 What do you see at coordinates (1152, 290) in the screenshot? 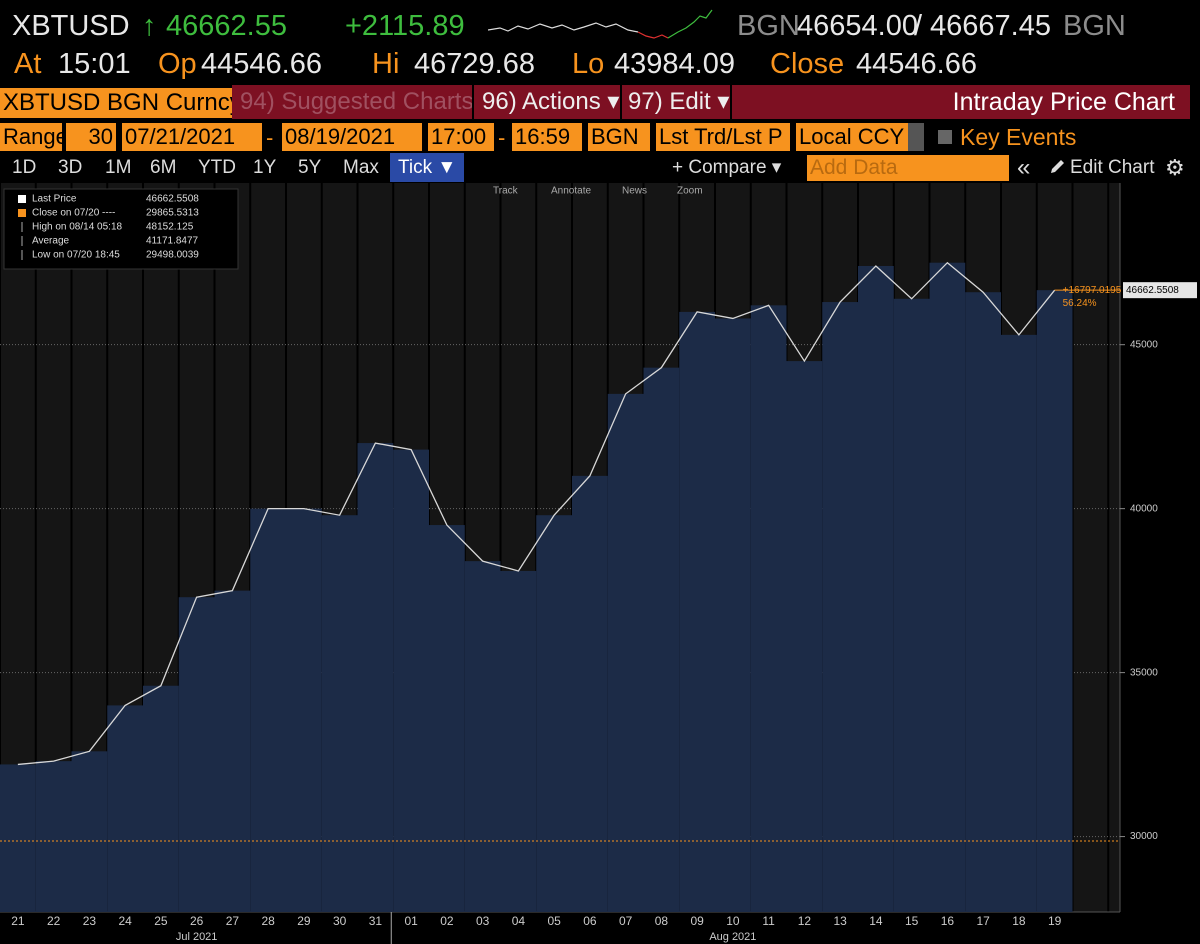
I see `last-price-label: 46662.5508` at bounding box center [1152, 290].